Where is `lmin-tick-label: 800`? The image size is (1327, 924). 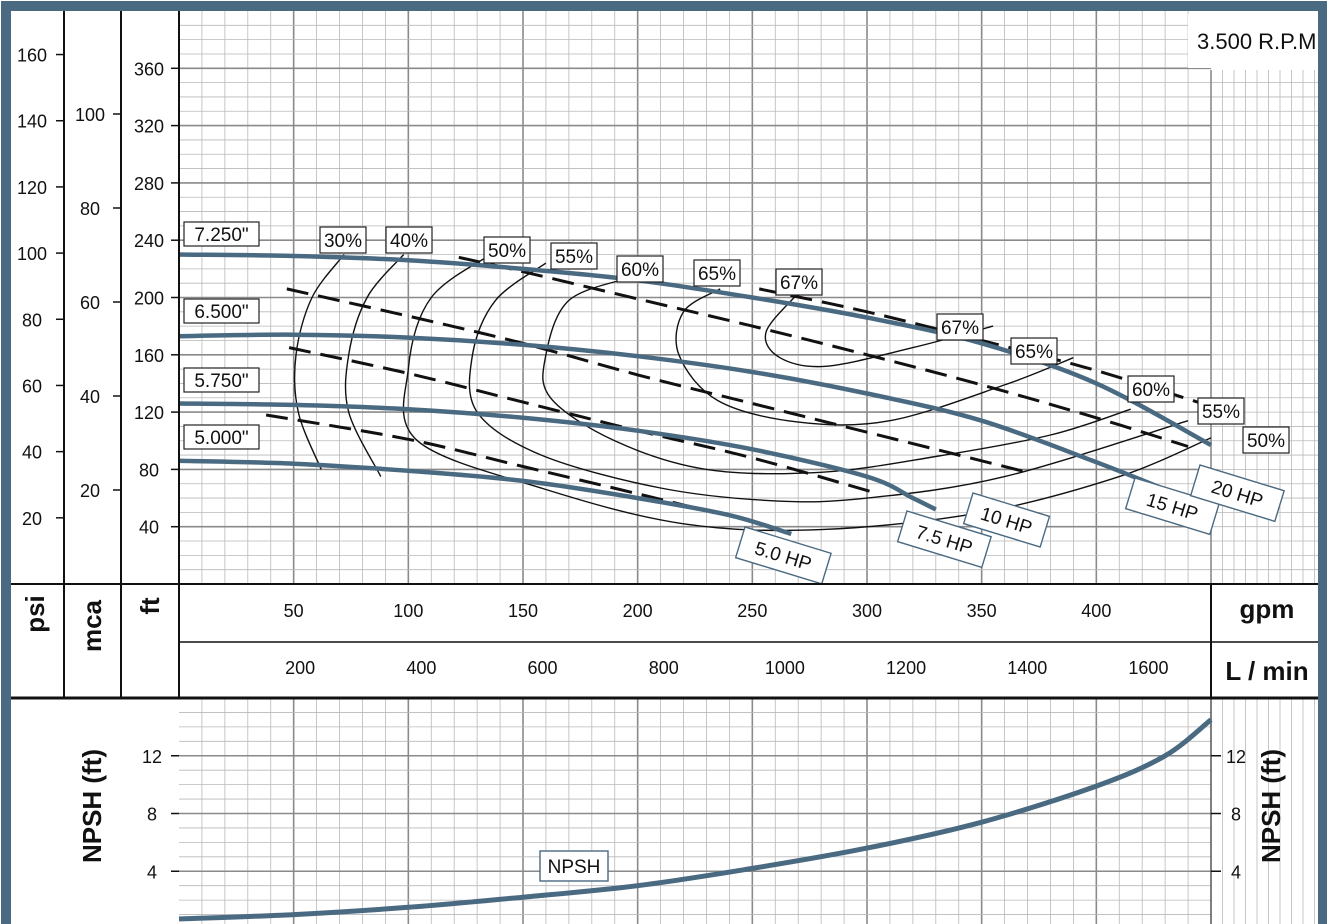 lmin-tick-label: 800 is located at coordinates (664, 668).